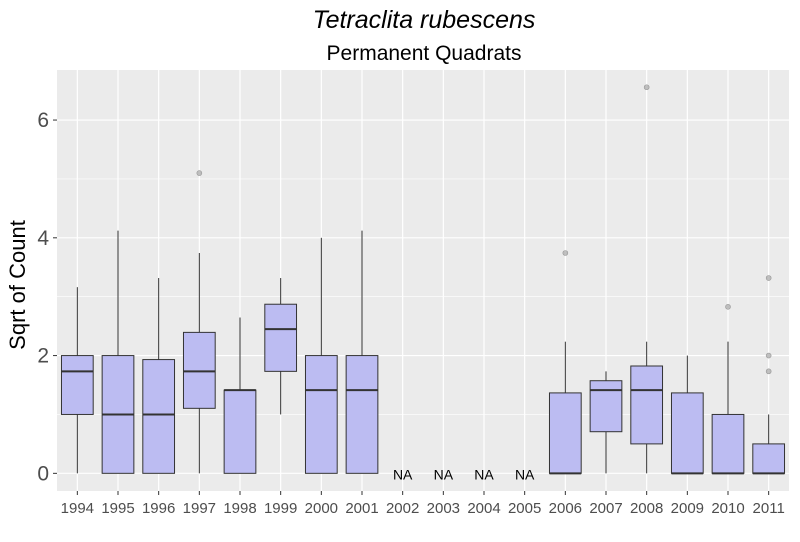 This screenshot has width=800, height=542. What do you see at coordinates (483, 508) in the screenshot?
I see `x-tick-label: 2004` at bounding box center [483, 508].